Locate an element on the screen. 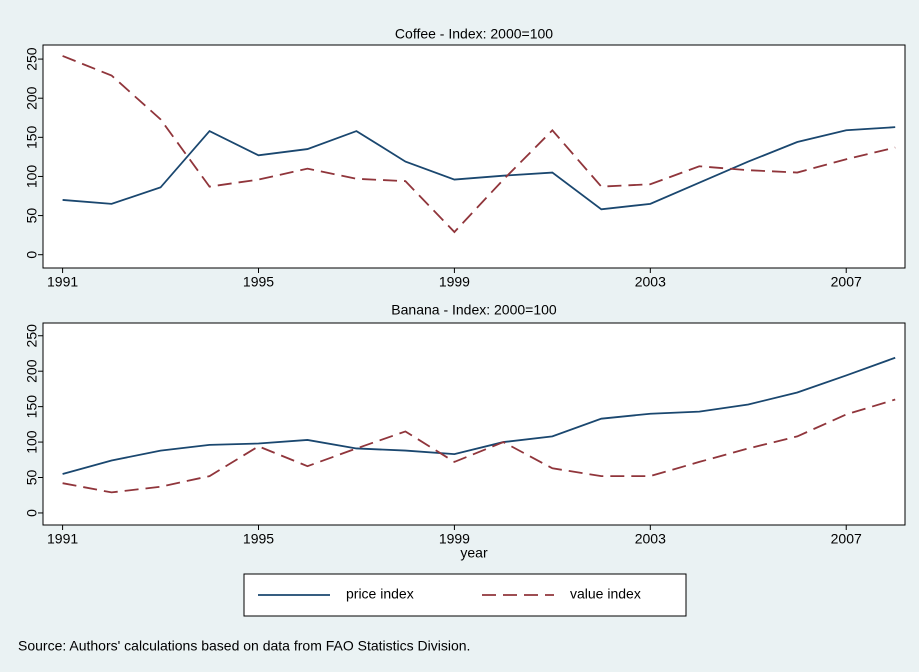 The image size is (919, 672). panel-title: Banana - Index: 2000=100 is located at coordinates (474, 310).